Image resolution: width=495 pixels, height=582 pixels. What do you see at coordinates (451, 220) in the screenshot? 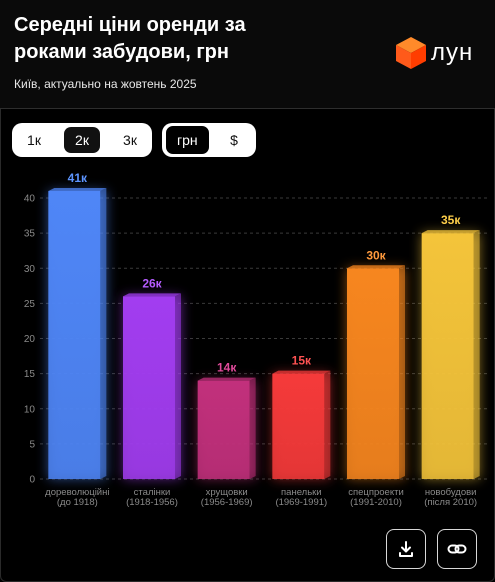
I see `bar-value-label: 35к` at bounding box center [451, 220].